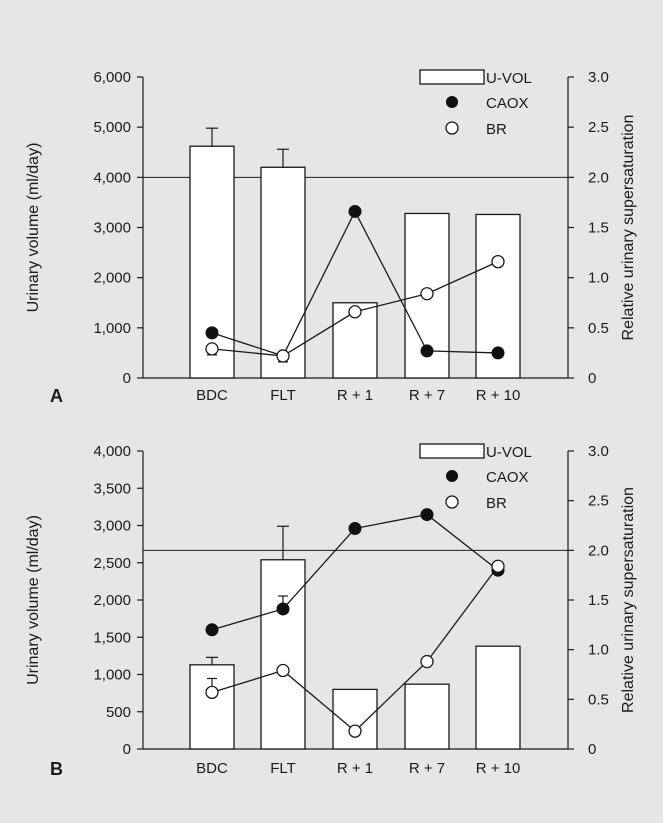  I want to click on left-tick-label: 3,500, so click(112, 488).